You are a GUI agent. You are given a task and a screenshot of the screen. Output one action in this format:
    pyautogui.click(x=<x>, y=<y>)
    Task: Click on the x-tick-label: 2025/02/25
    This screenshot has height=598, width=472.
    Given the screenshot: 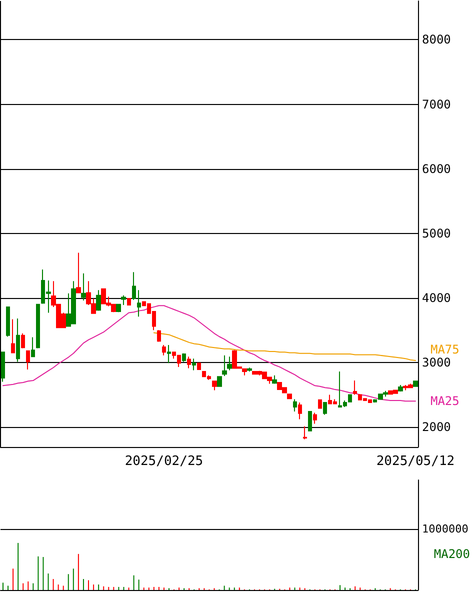 What is the action you would take?
    pyautogui.click(x=164, y=461)
    